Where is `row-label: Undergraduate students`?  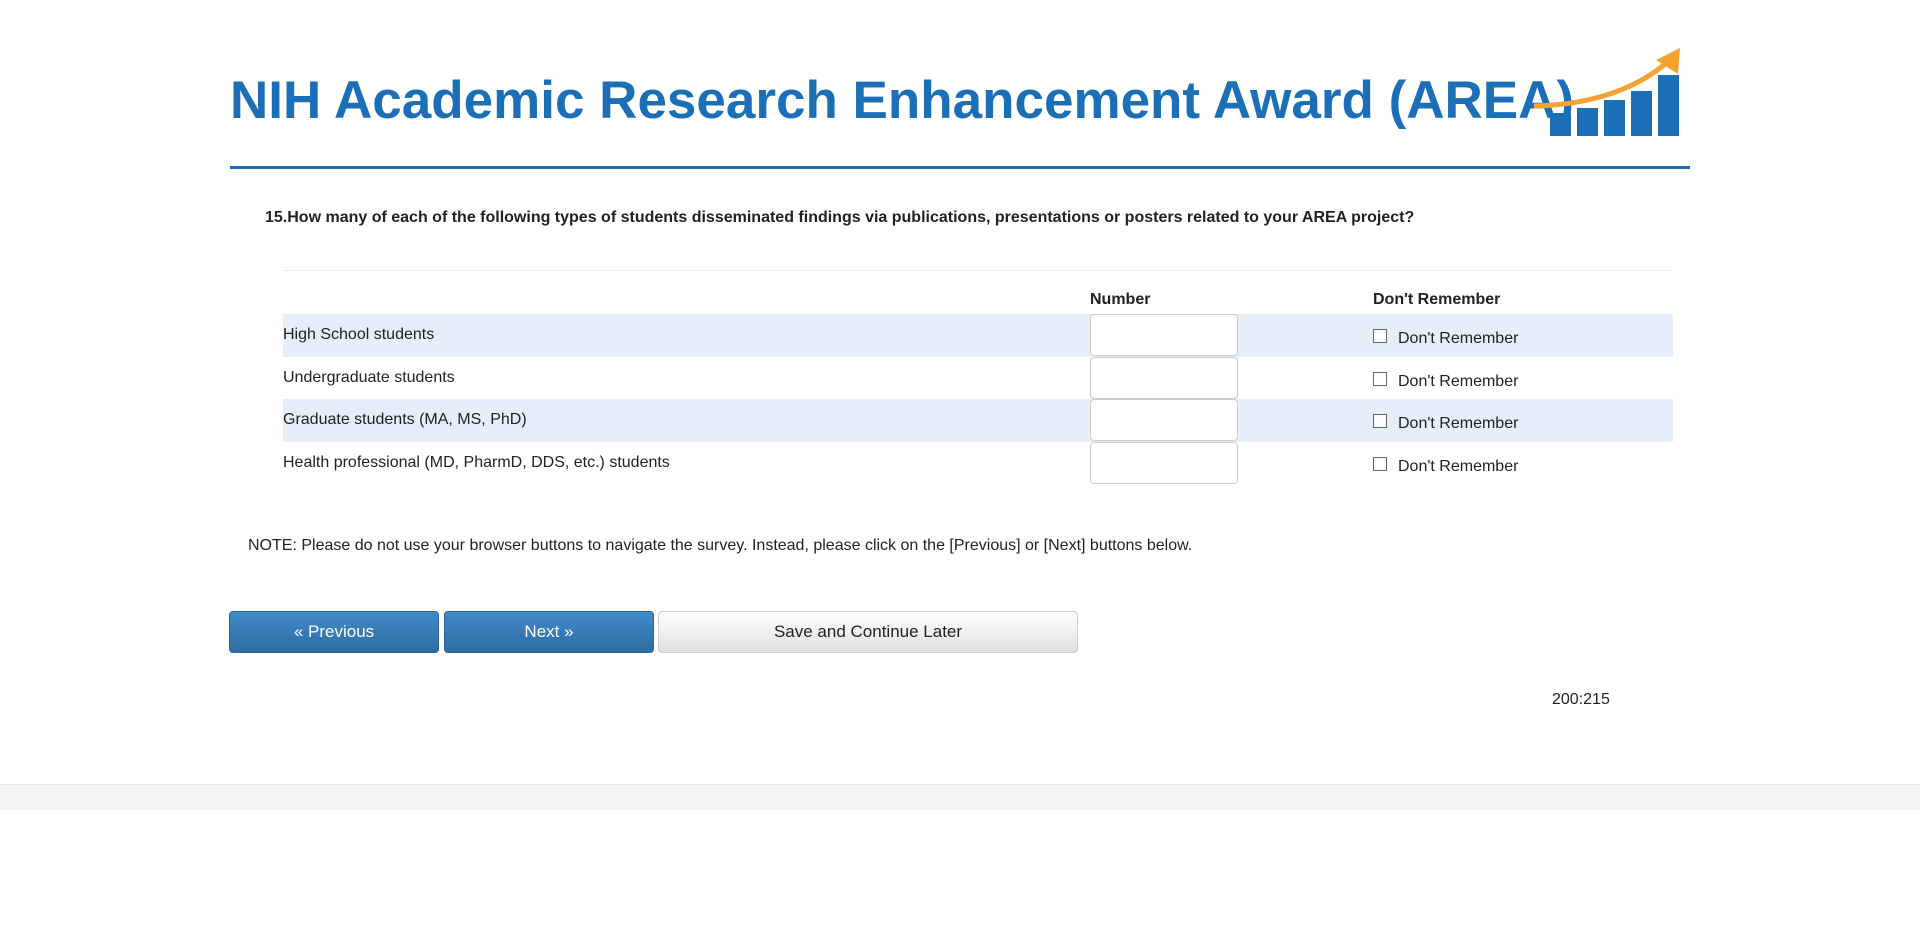
row-label: Undergraduate students is located at coordinates (369, 377).